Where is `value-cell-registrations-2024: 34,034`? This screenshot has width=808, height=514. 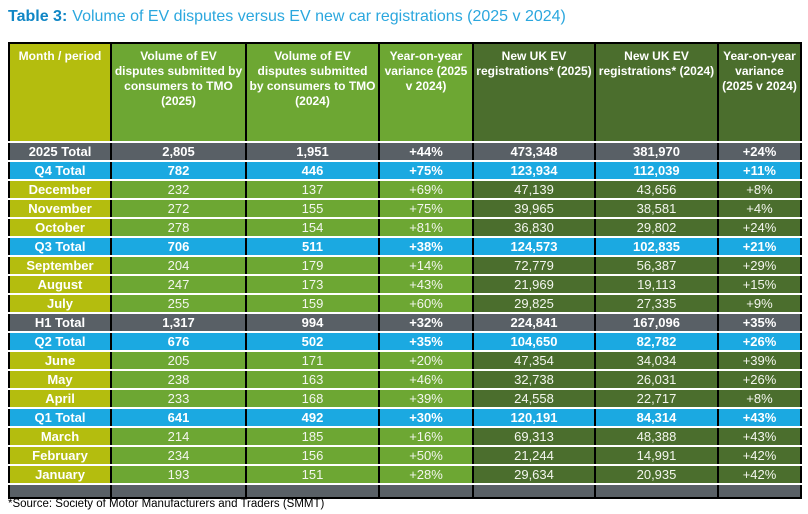
value-cell-registrations-2024: 34,034 is located at coordinates (657, 361).